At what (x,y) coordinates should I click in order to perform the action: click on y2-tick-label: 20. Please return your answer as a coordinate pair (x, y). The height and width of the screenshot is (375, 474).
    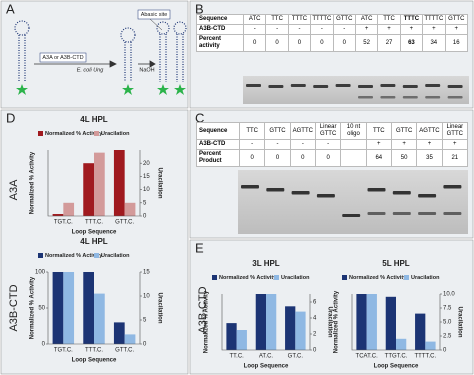
    Looking at the image, I should click on (146, 164).